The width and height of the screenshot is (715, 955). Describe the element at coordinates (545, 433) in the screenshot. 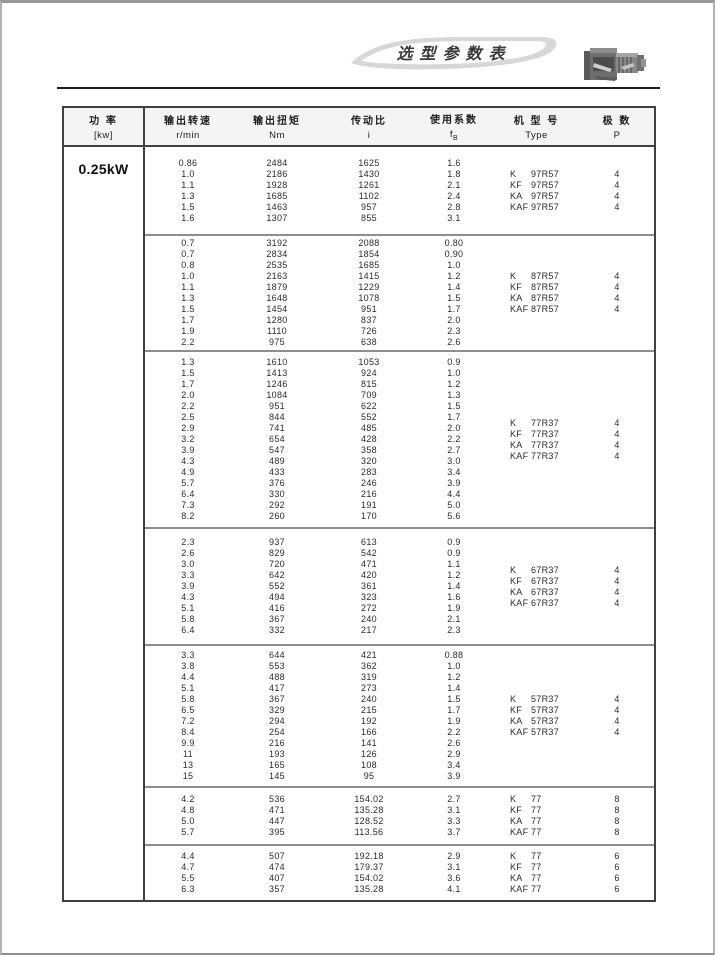

I see `model-series: 77R37` at that location.